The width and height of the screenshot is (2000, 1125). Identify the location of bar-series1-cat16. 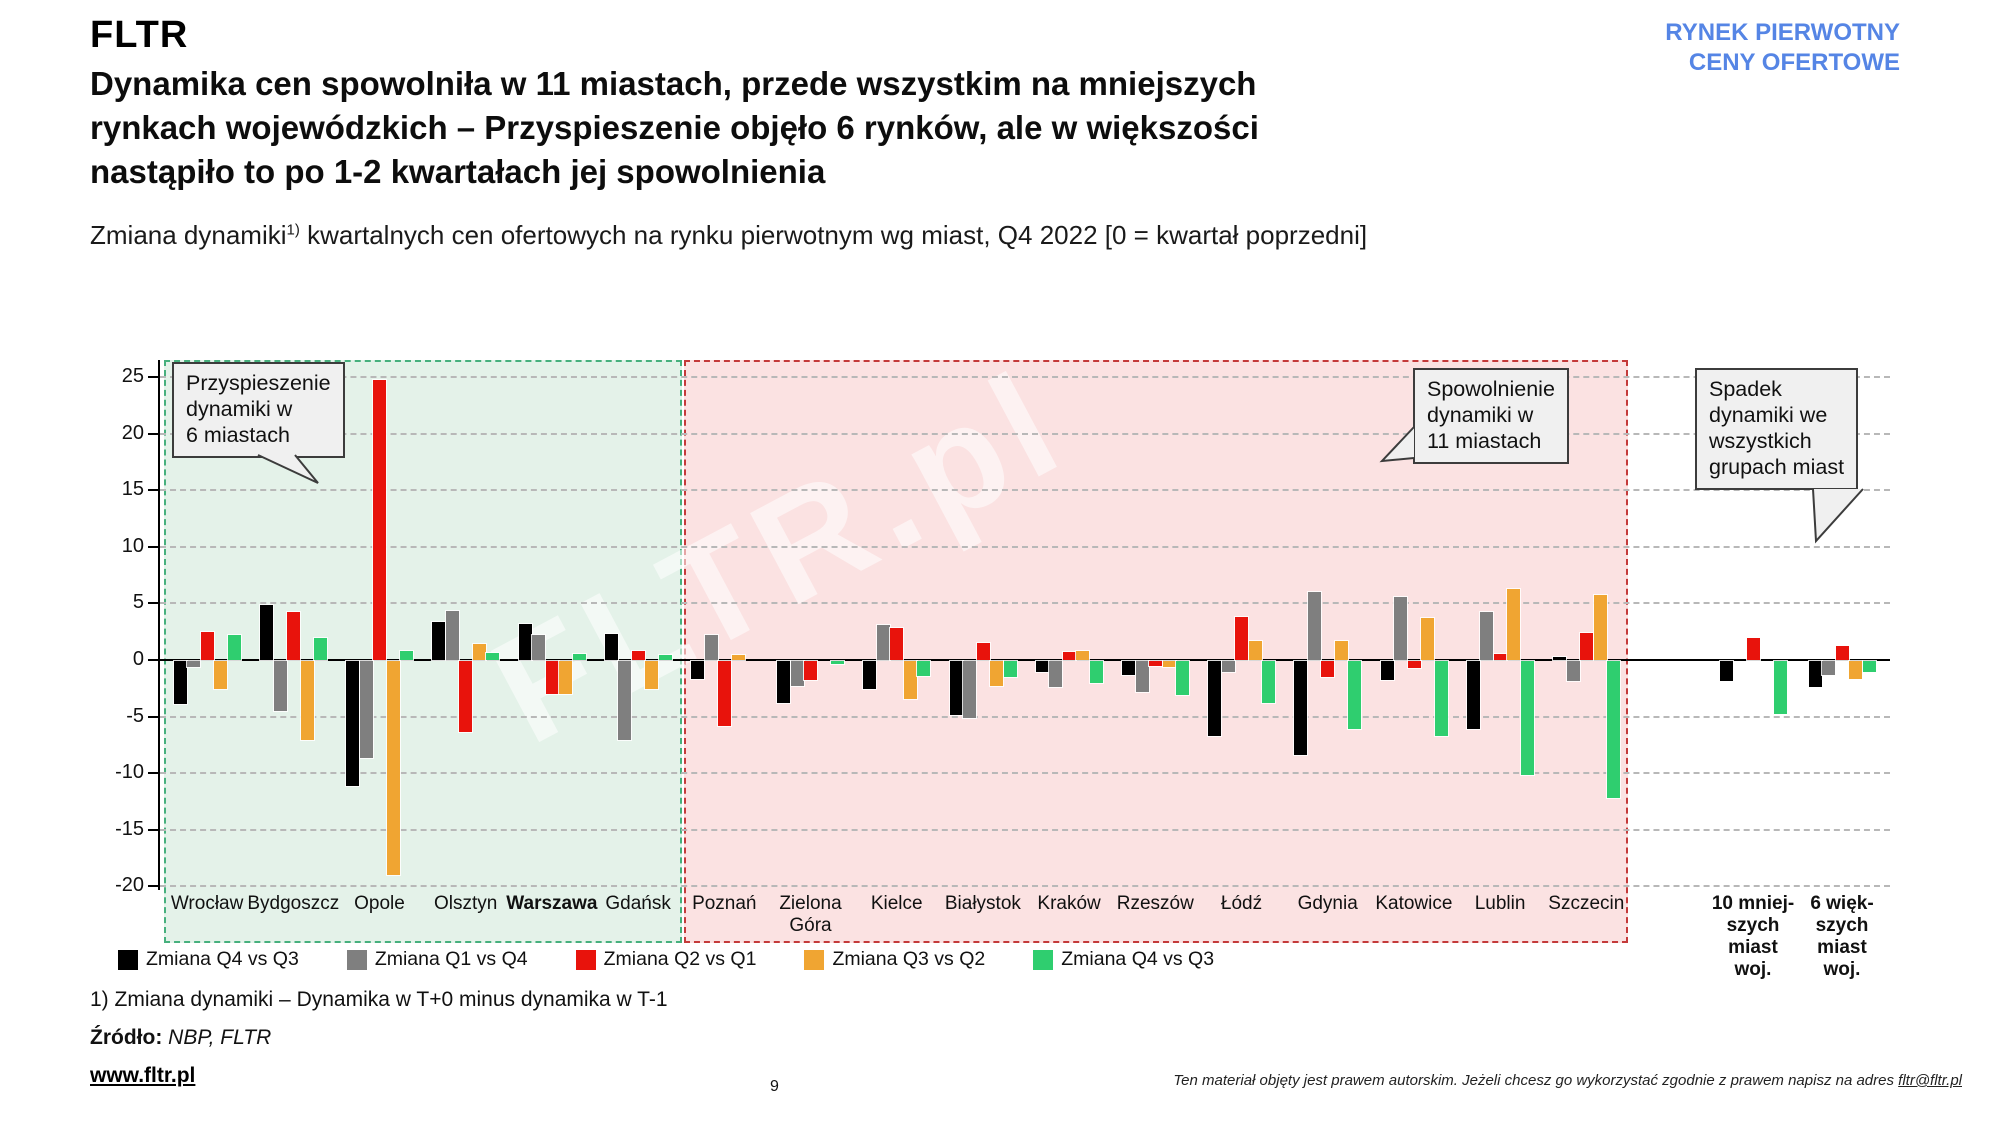
(1573, 671).